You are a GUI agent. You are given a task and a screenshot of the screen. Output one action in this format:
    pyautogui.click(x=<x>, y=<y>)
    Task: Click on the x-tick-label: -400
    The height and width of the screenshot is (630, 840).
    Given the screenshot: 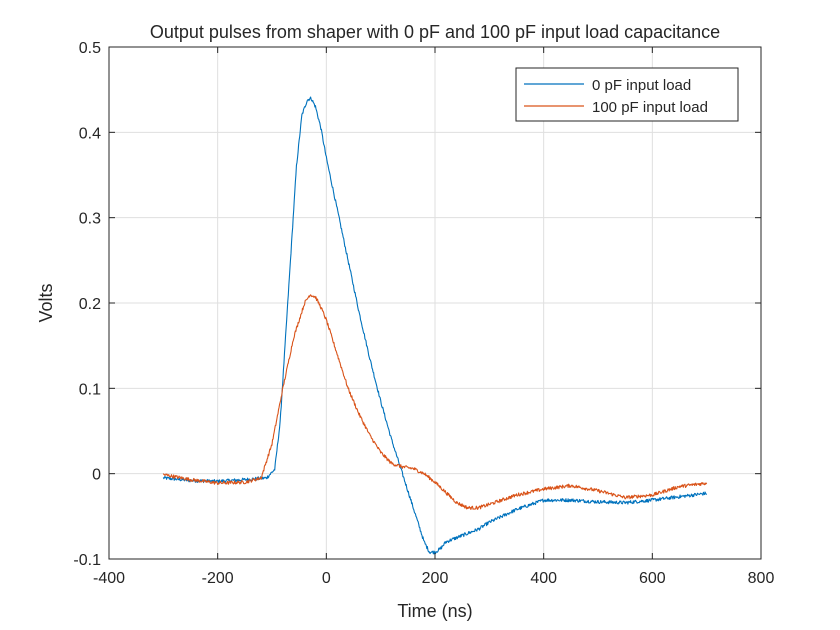 What is the action you would take?
    pyautogui.click(x=109, y=578)
    